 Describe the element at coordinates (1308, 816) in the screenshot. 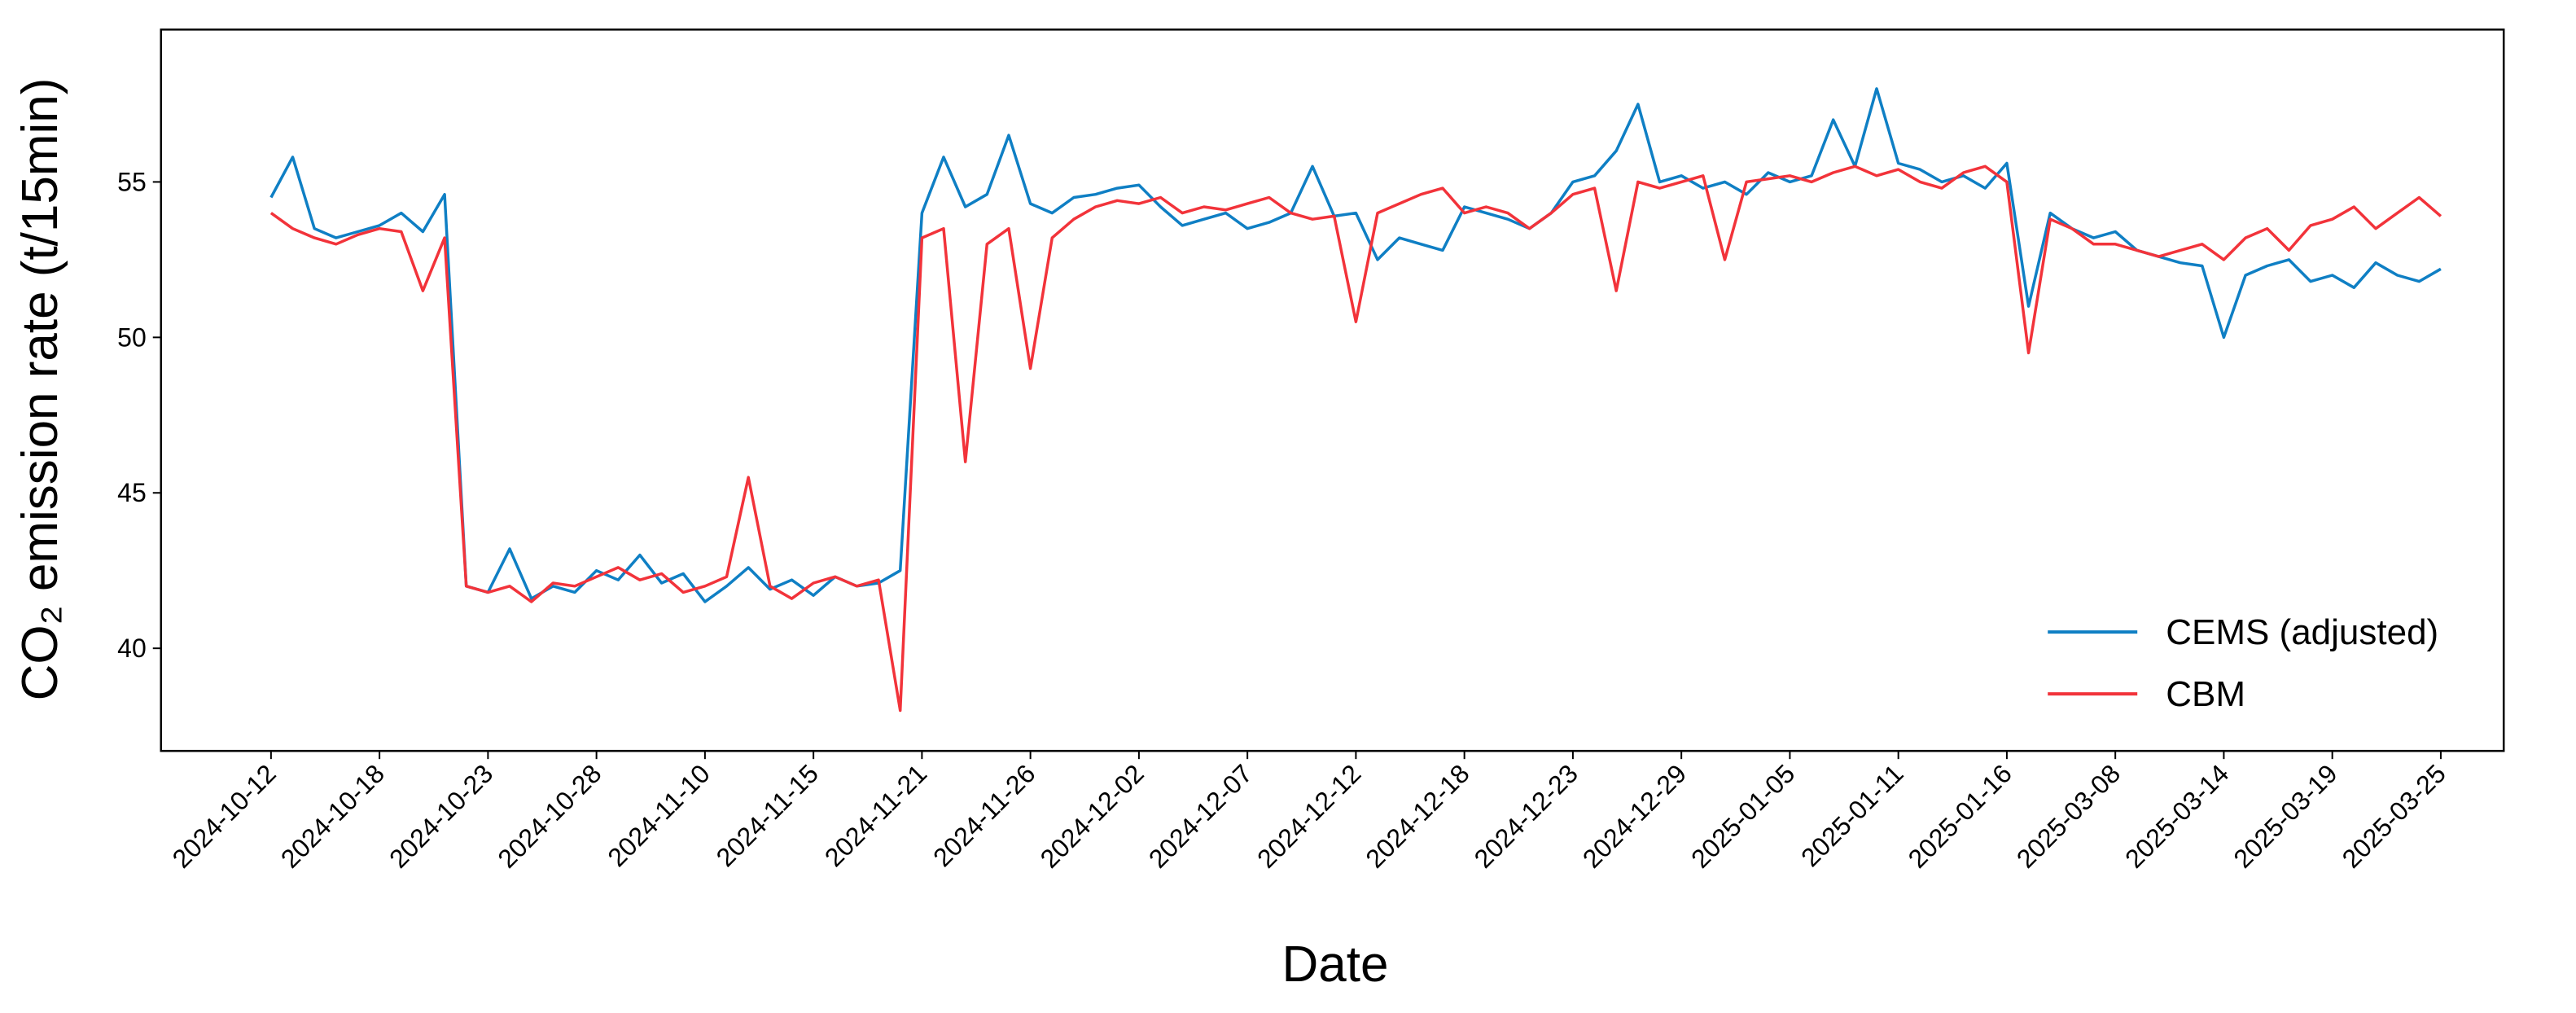

I see `x-tick-label: 2024-12-12` at that location.